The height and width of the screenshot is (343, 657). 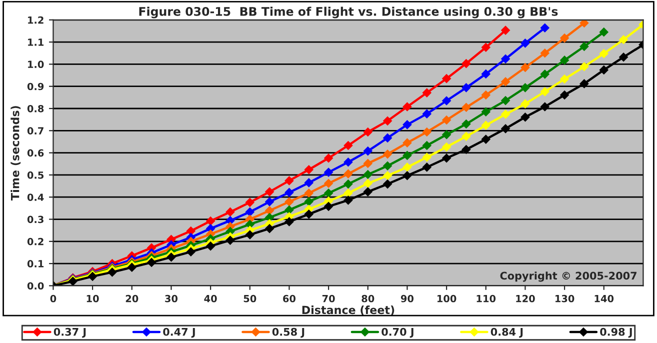 I want to click on legend-label: 0.47 J, so click(x=179, y=333).